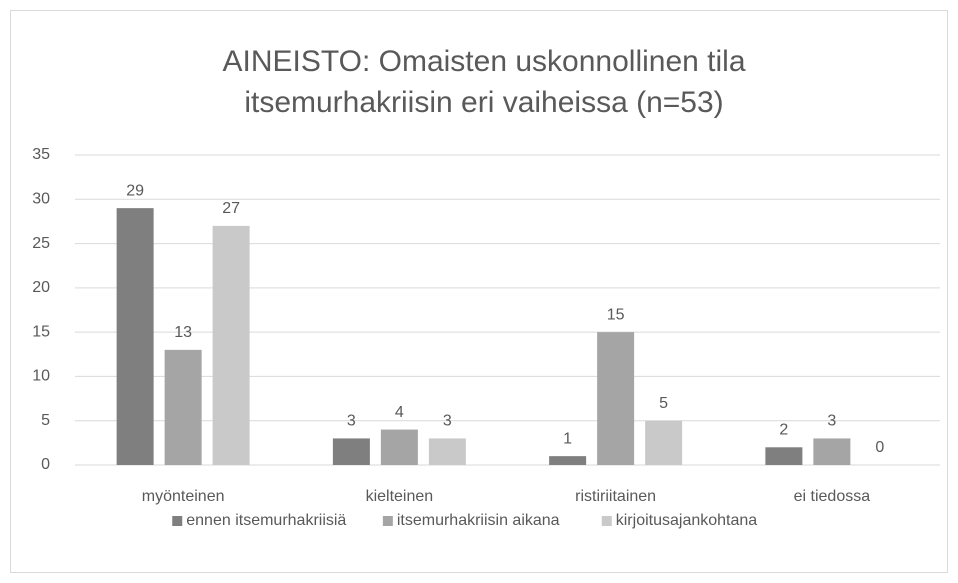  What do you see at coordinates (41, 376) in the screenshot?
I see `y-tick-label: 10` at bounding box center [41, 376].